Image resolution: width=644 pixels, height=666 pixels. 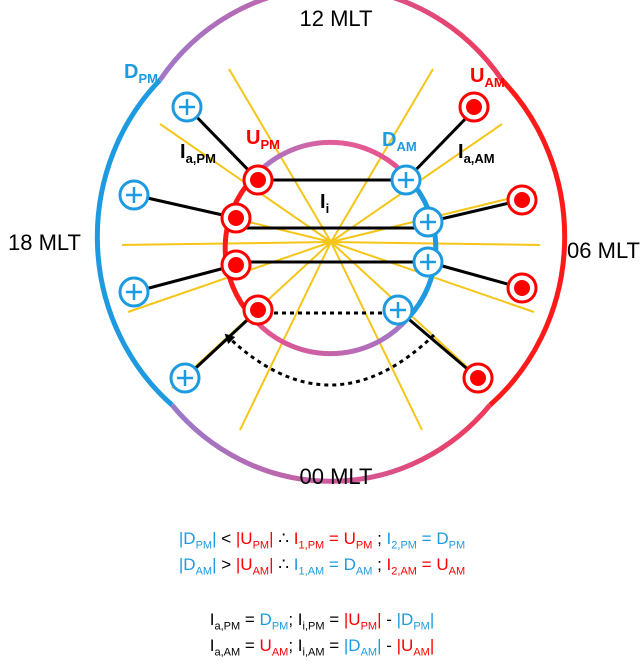 I want to click on equation-subscript: 2,PM, so click(x=404, y=545).